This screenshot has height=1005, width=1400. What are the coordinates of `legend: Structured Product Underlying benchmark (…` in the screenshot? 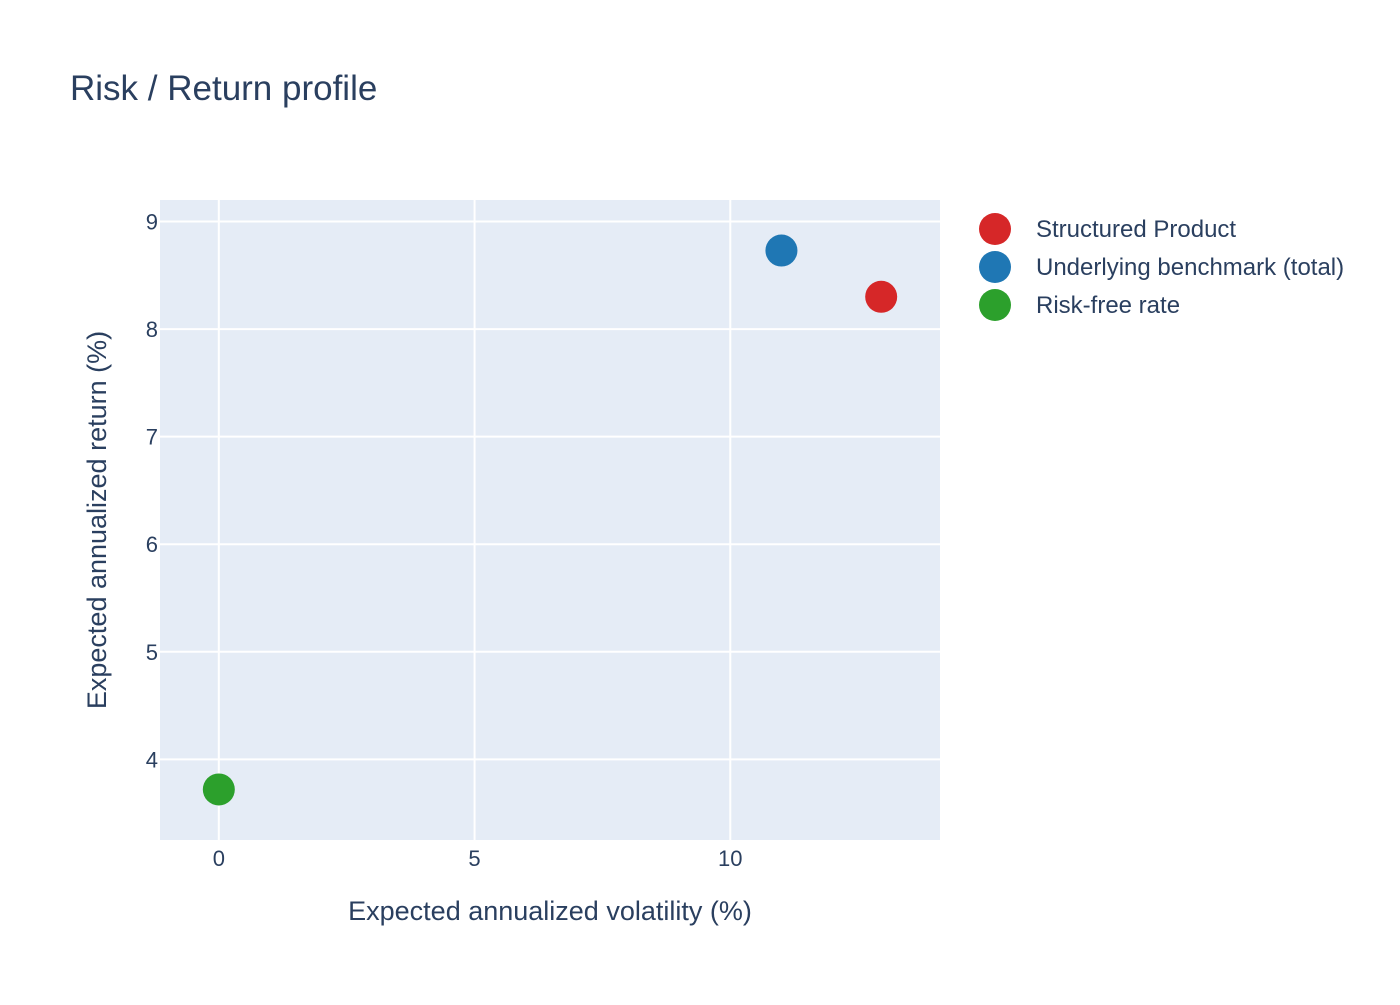 It's located at (1161, 267).